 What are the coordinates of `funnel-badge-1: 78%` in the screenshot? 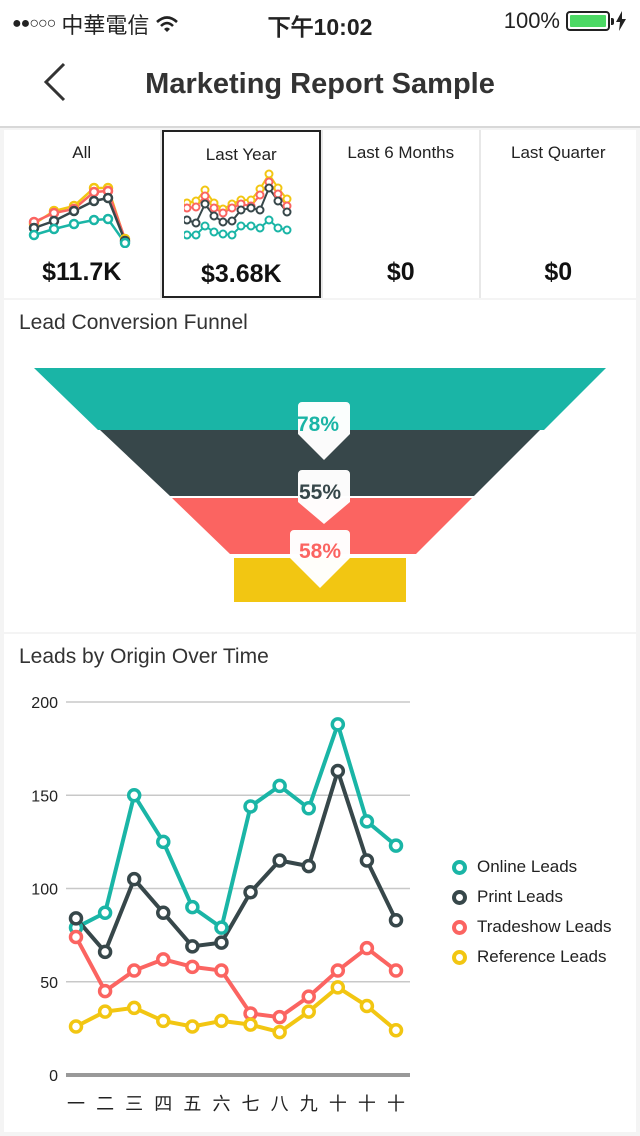 It's located at (320, 431).